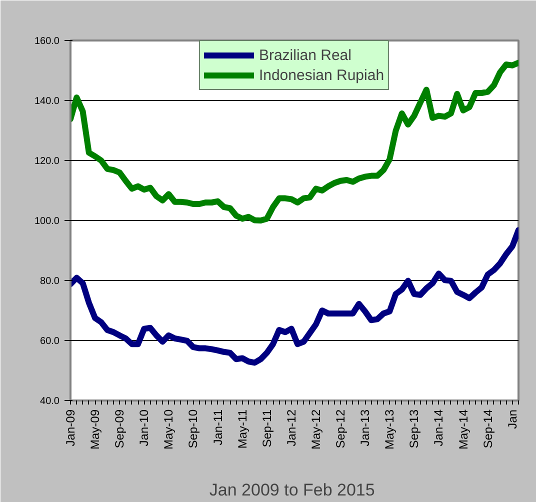 This screenshot has height=502, width=536. What do you see at coordinates (50, 401) in the screenshot?
I see `y-tick-label: 40.0` at bounding box center [50, 401].